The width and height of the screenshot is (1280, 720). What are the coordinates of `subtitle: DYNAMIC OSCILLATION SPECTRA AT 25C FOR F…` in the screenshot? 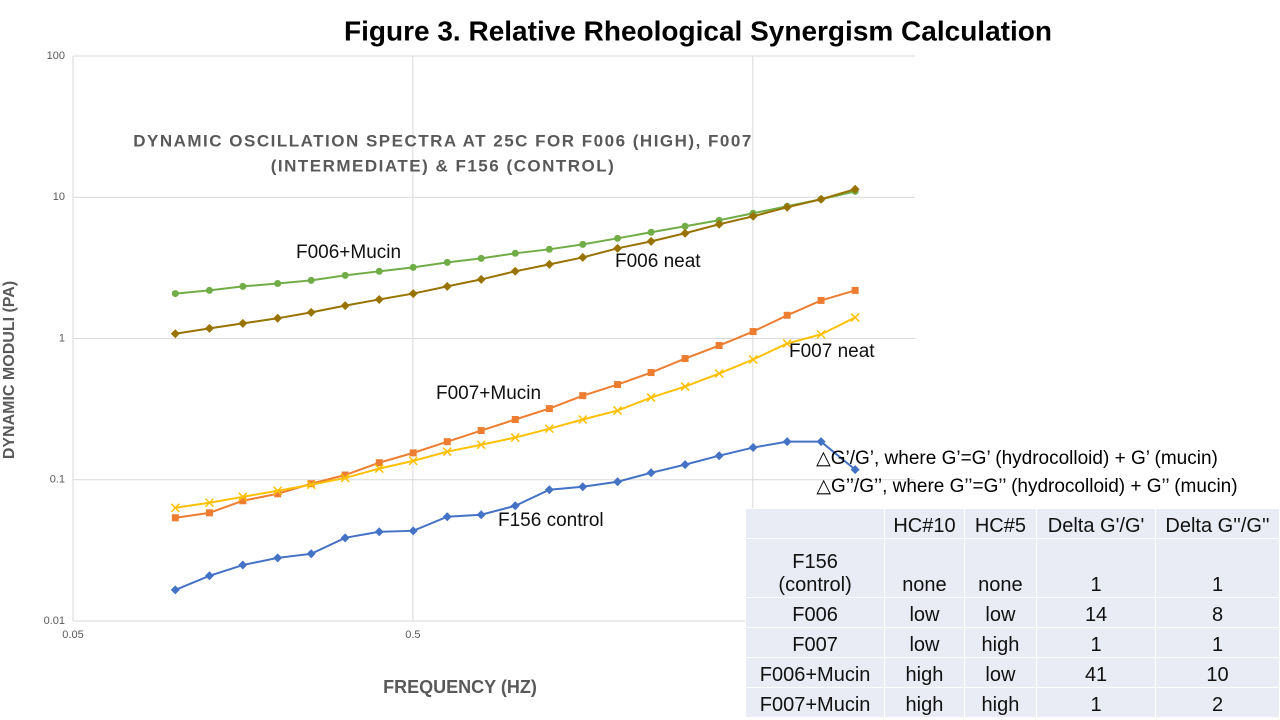 It's located at (443, 140).